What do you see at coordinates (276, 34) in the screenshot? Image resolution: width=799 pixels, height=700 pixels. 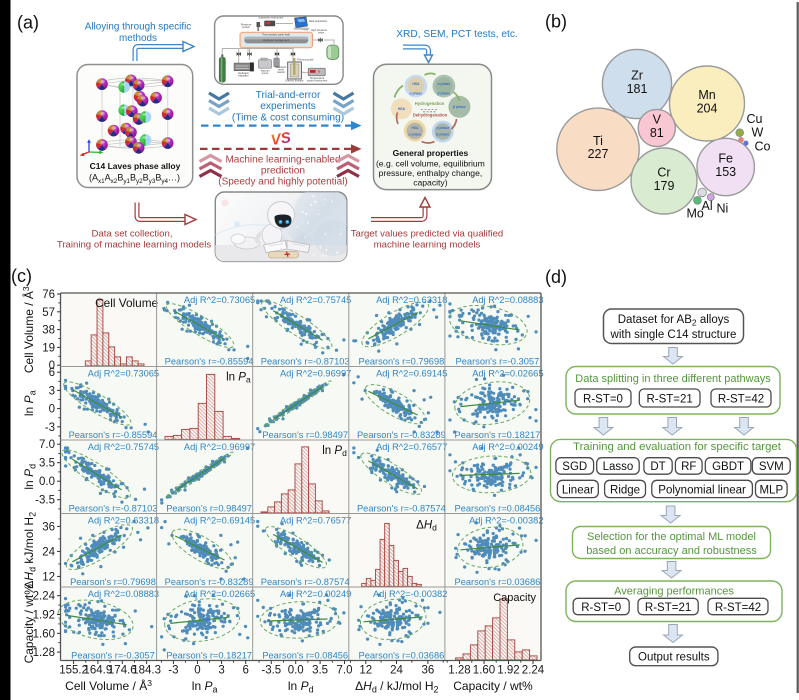 I see `svg-text: Thermostatic water bath` at bounding box center [276, 34].